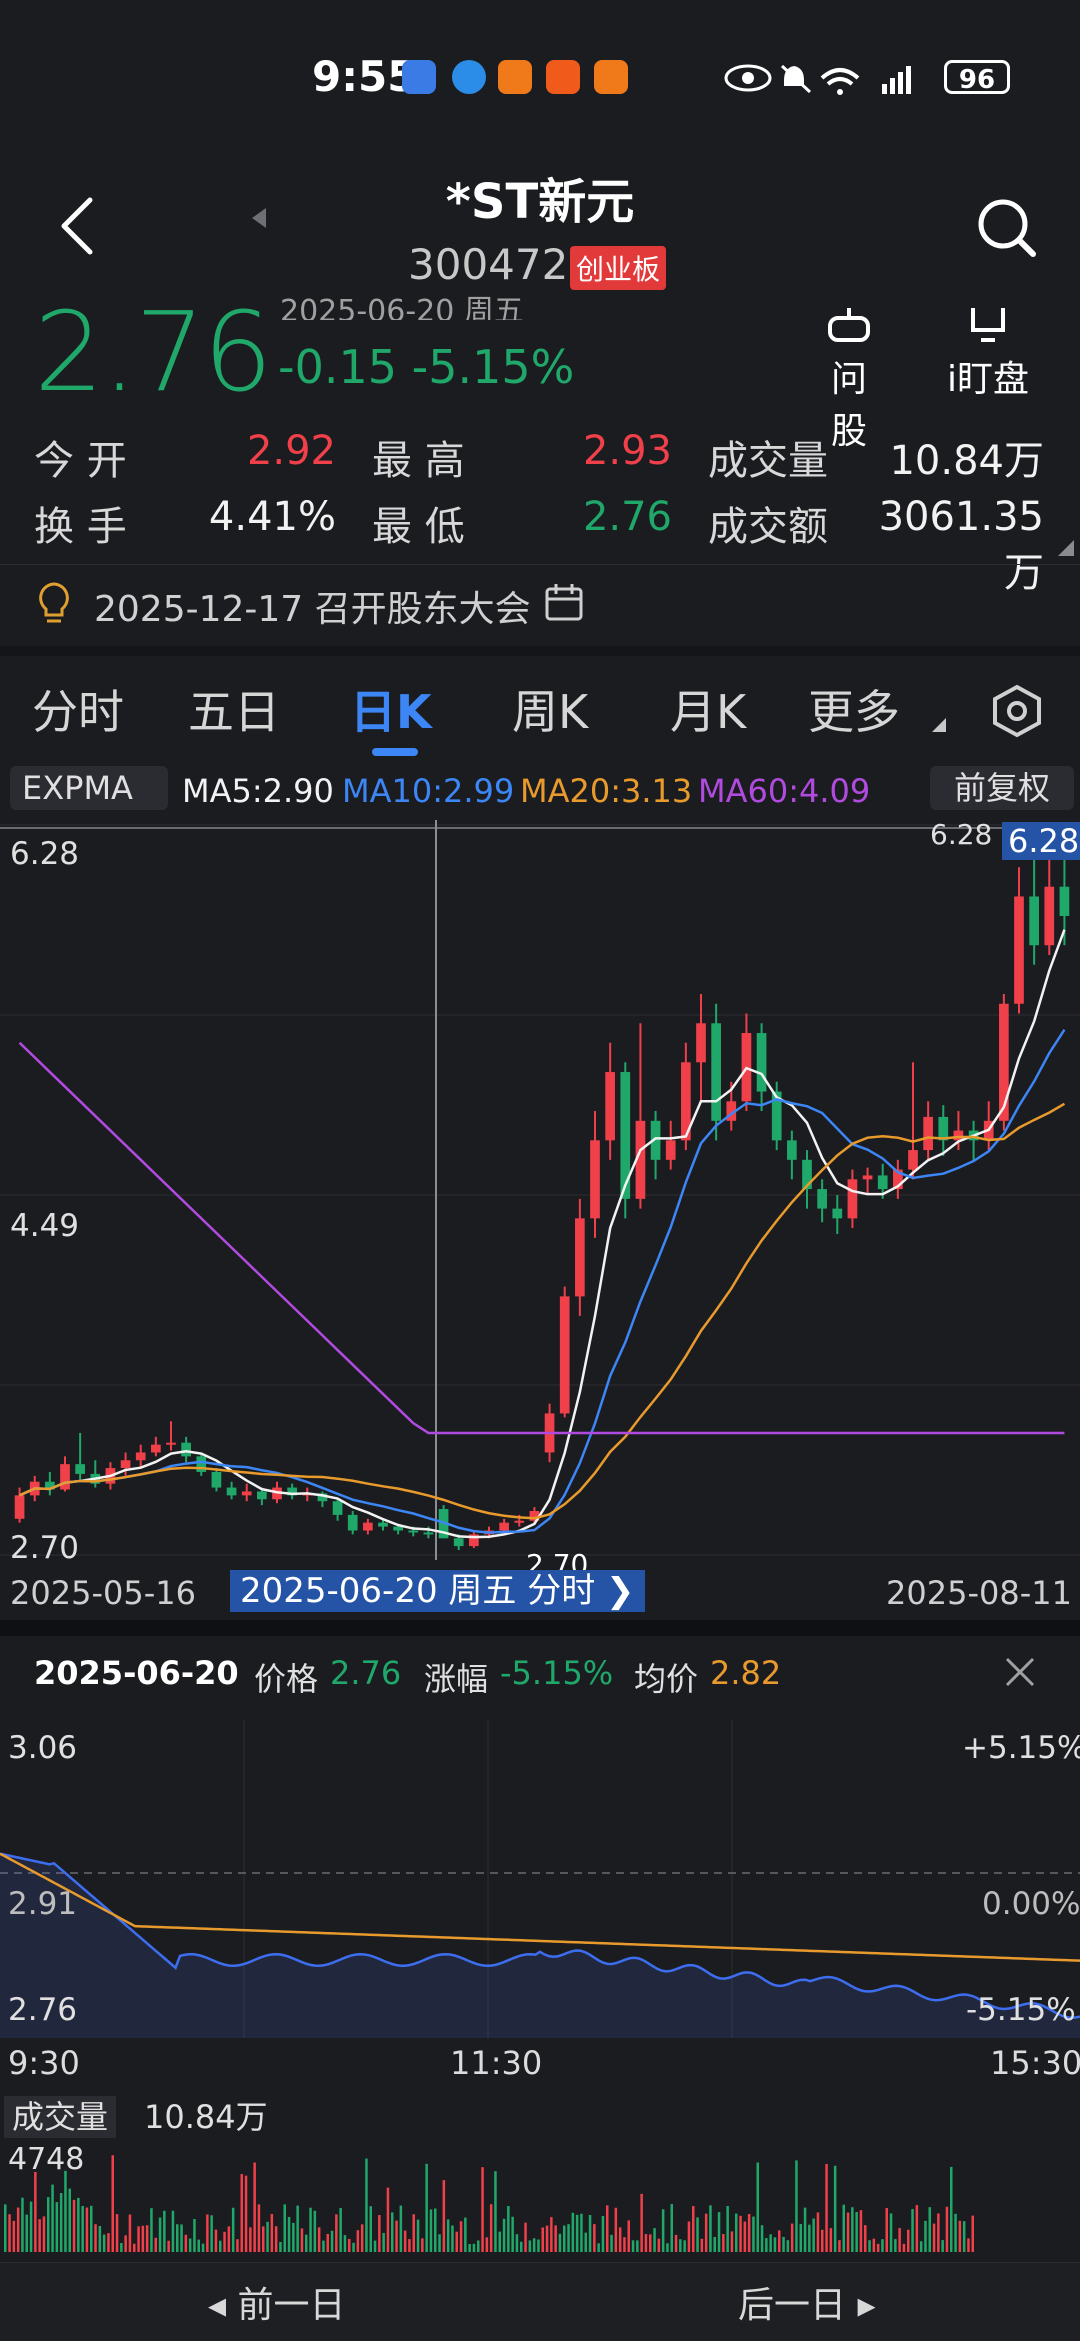 Image resolution: width=1080 pixels, height=2341 pixels. Describe the element at coordinates (366, 1673) in the screenshot. I see `intraday-price: 2.76` at that location.